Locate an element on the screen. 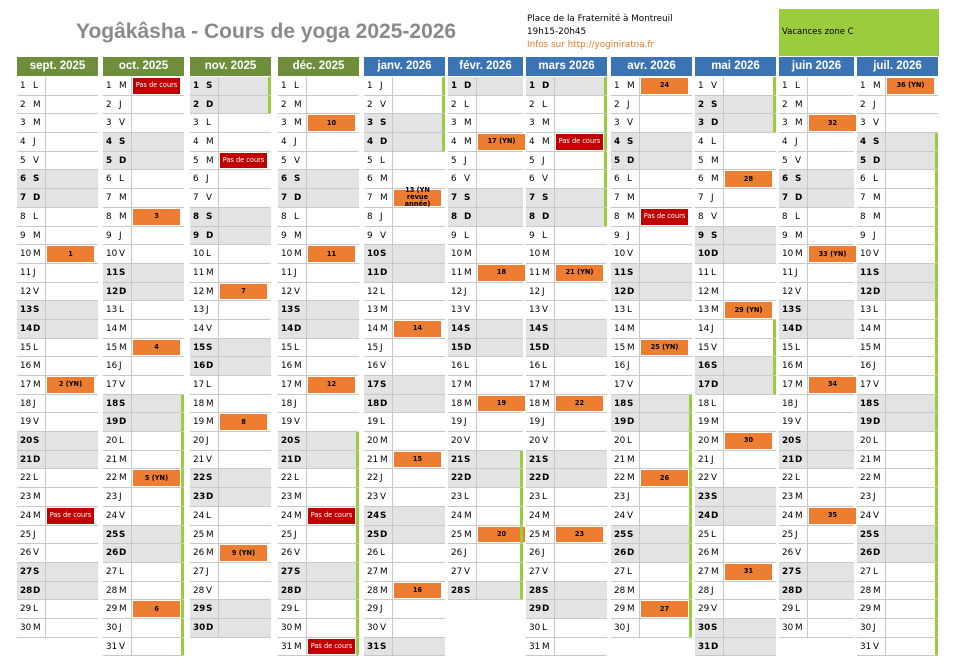 Image resolution: width=954 pixels, height=670 pixels. day-row: 25 J is located at coordinates (816, 535).